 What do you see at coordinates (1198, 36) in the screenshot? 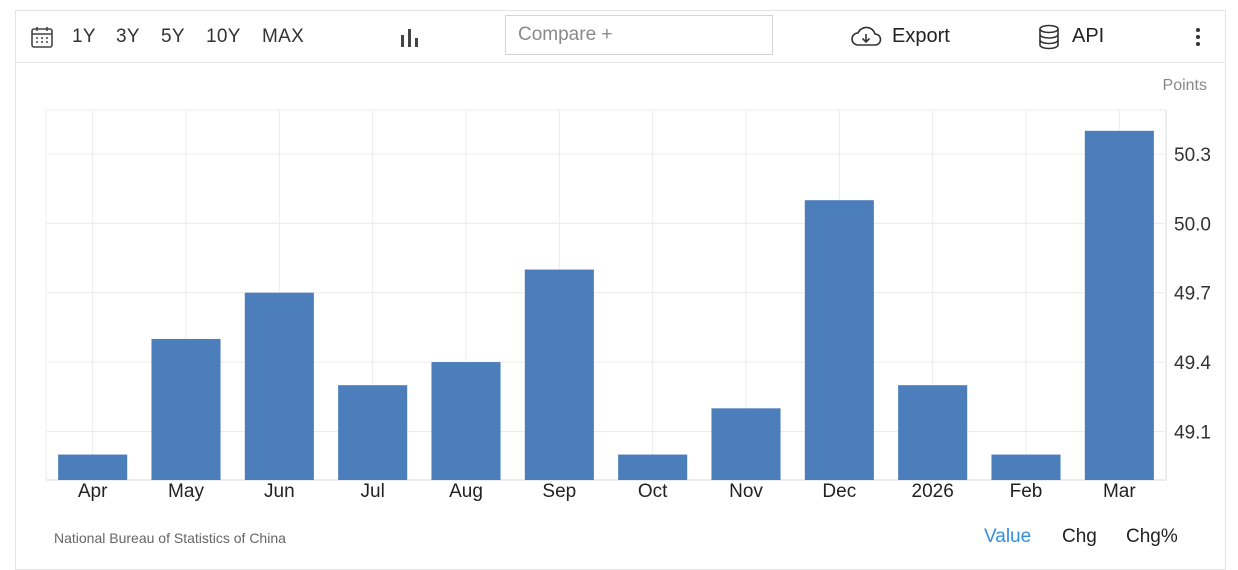
I see `vertical-dots-icon` at bounding box center [1198, 36].